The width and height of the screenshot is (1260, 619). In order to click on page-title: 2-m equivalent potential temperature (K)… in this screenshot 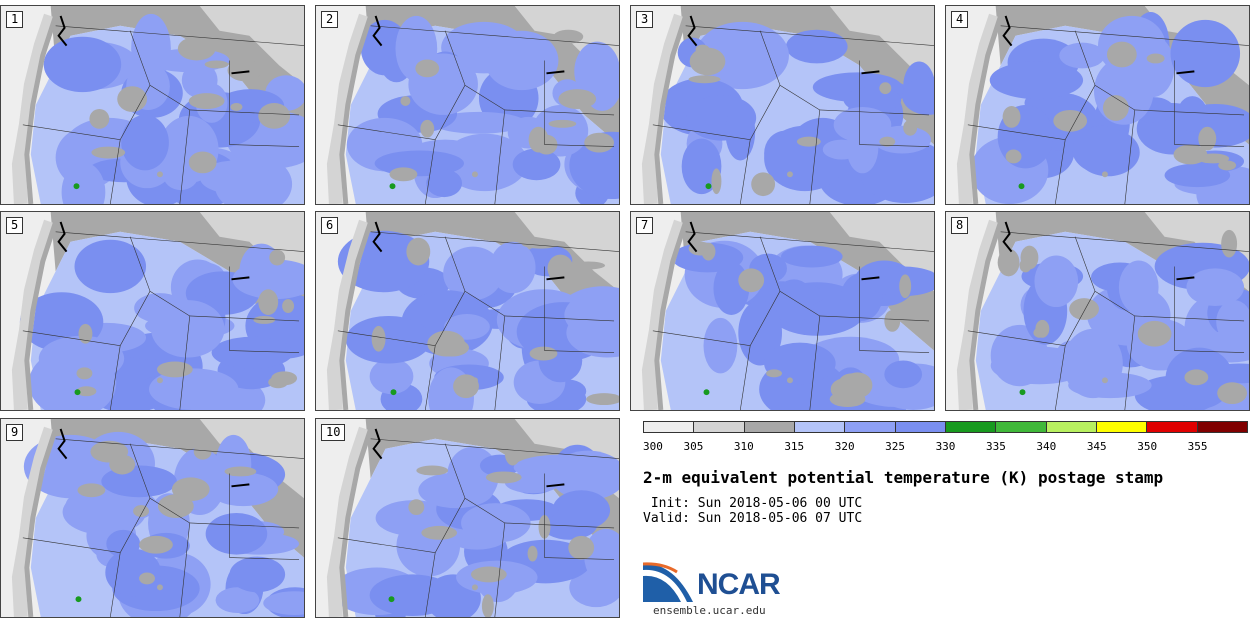, I will do `click(903, 477)`.